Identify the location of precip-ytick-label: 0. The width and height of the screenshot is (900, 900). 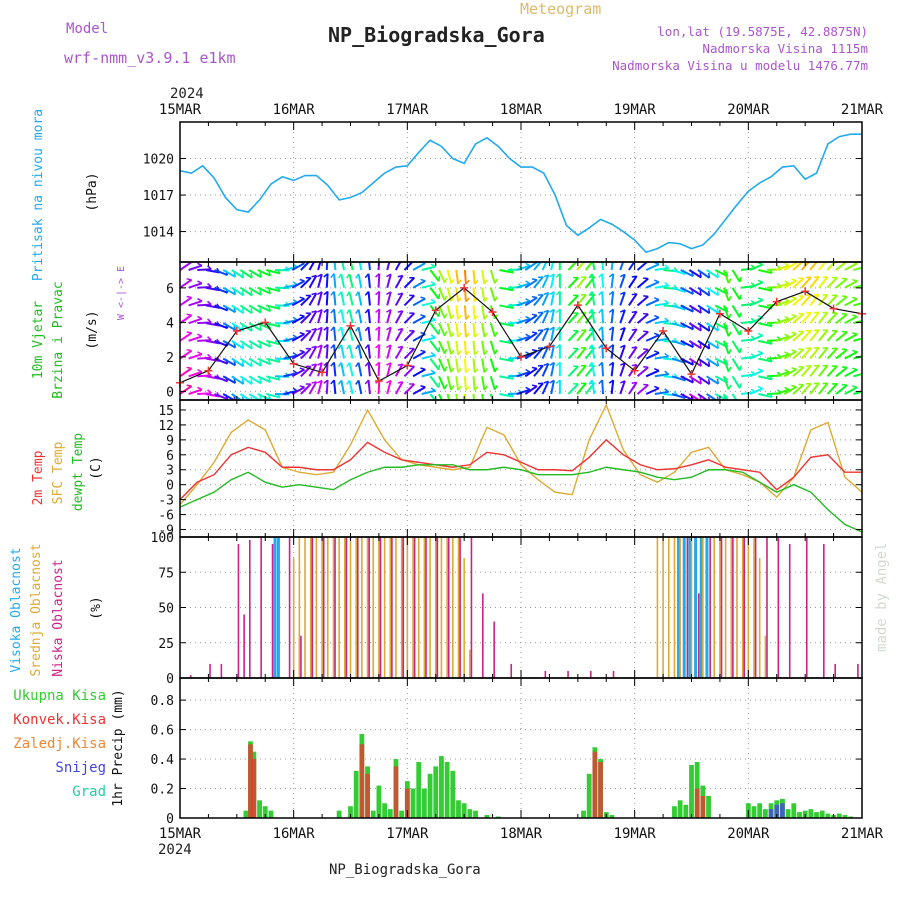
(170, 819).